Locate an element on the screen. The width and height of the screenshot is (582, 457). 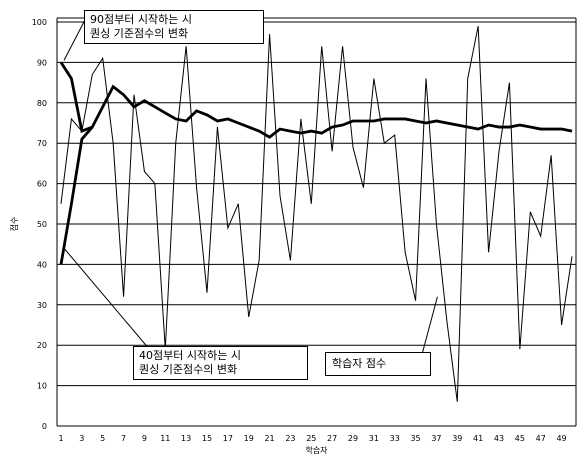
x-tick-11: 11 is located at coordinates (165, 438).